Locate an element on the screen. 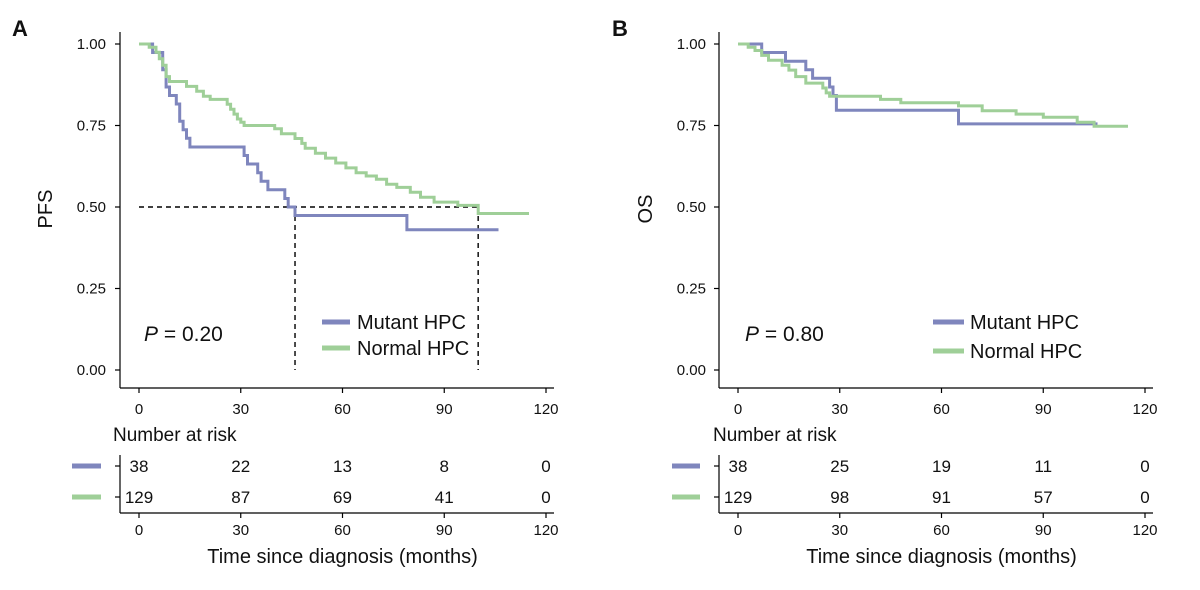 This screenshot has height=590, width=1200. panel-b-legend-label-normal-hpc: Normal HPC is located at coordinates (1026, 352).